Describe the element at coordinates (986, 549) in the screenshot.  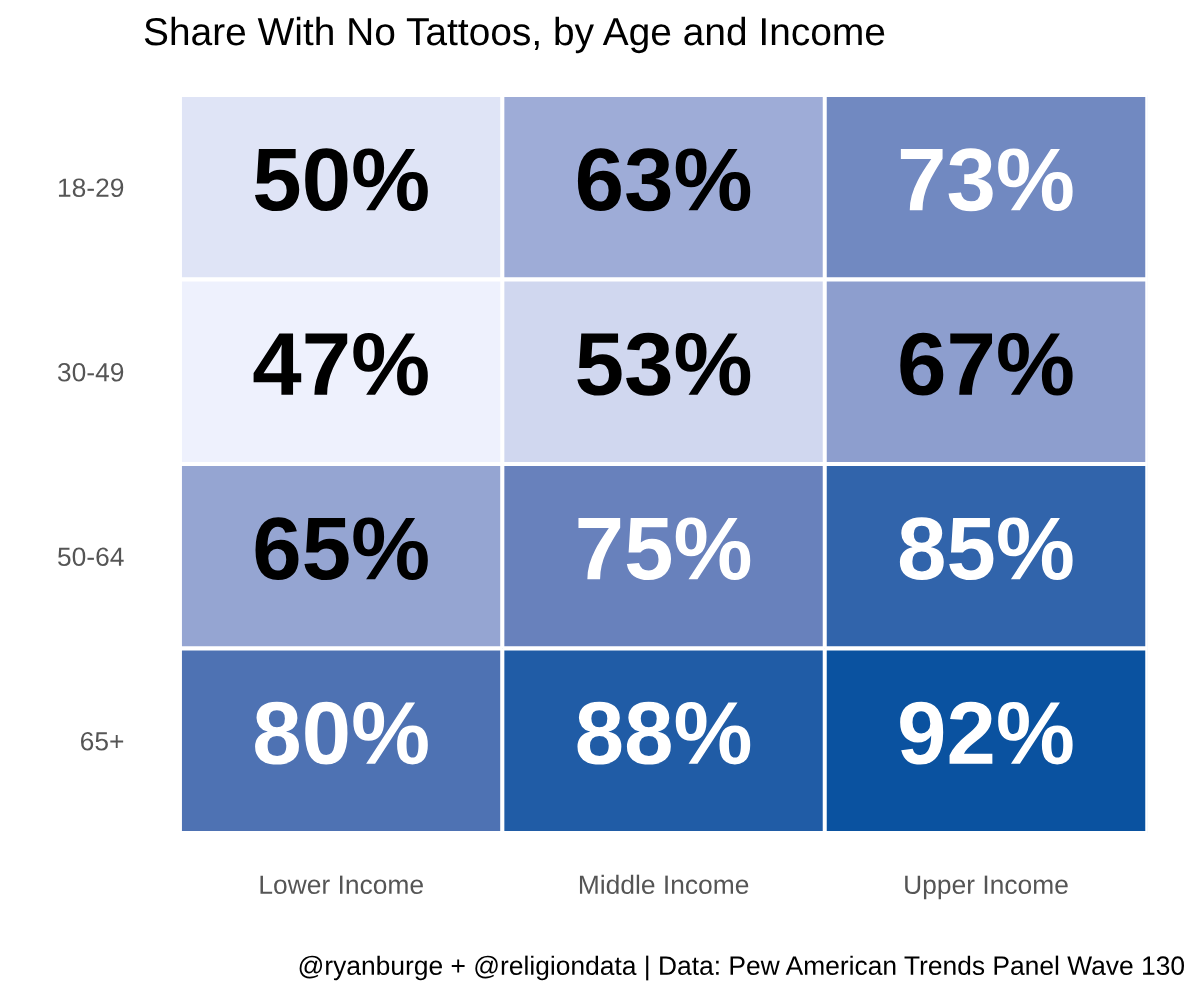
I see `data-label: 85%` at that location.